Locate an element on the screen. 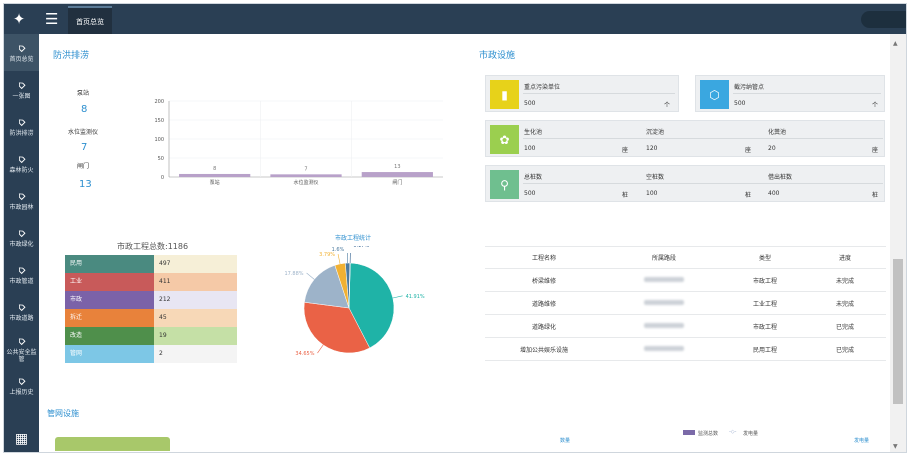 Image resolution: width=912 pixels, height=456 pixels. apps-grid-icon: ▦ is located at coordinates (21, 439).